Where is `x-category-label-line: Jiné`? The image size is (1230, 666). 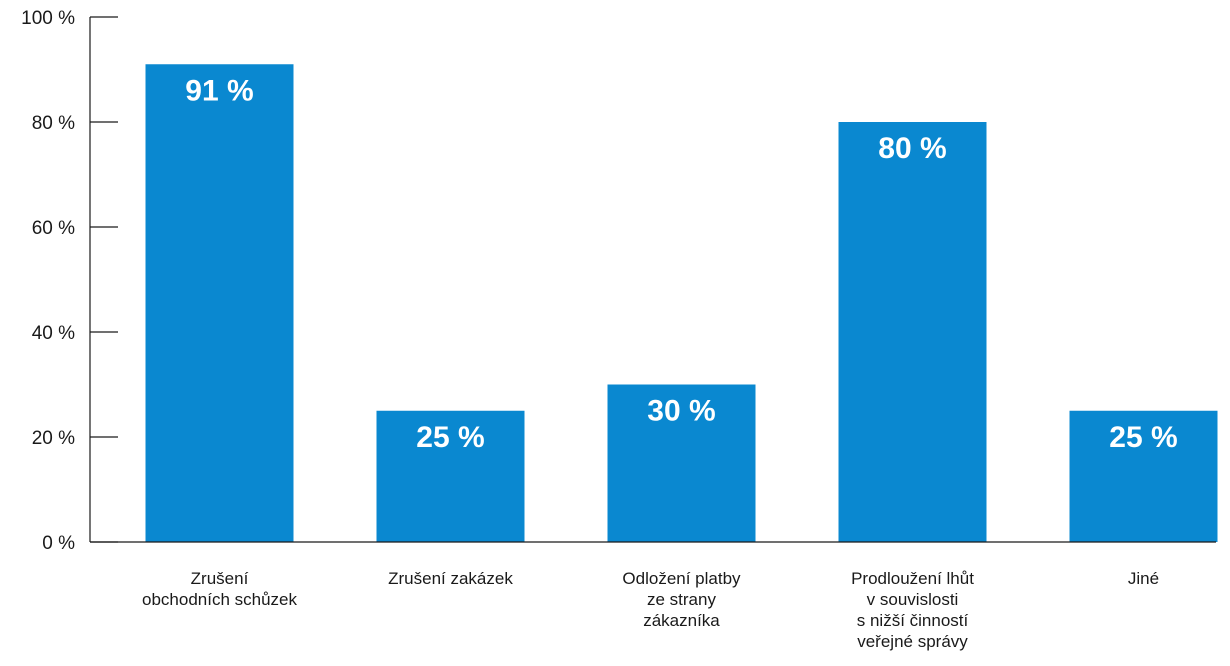
x-category-label-line: Jiné is located at coordinates (1143, 578).